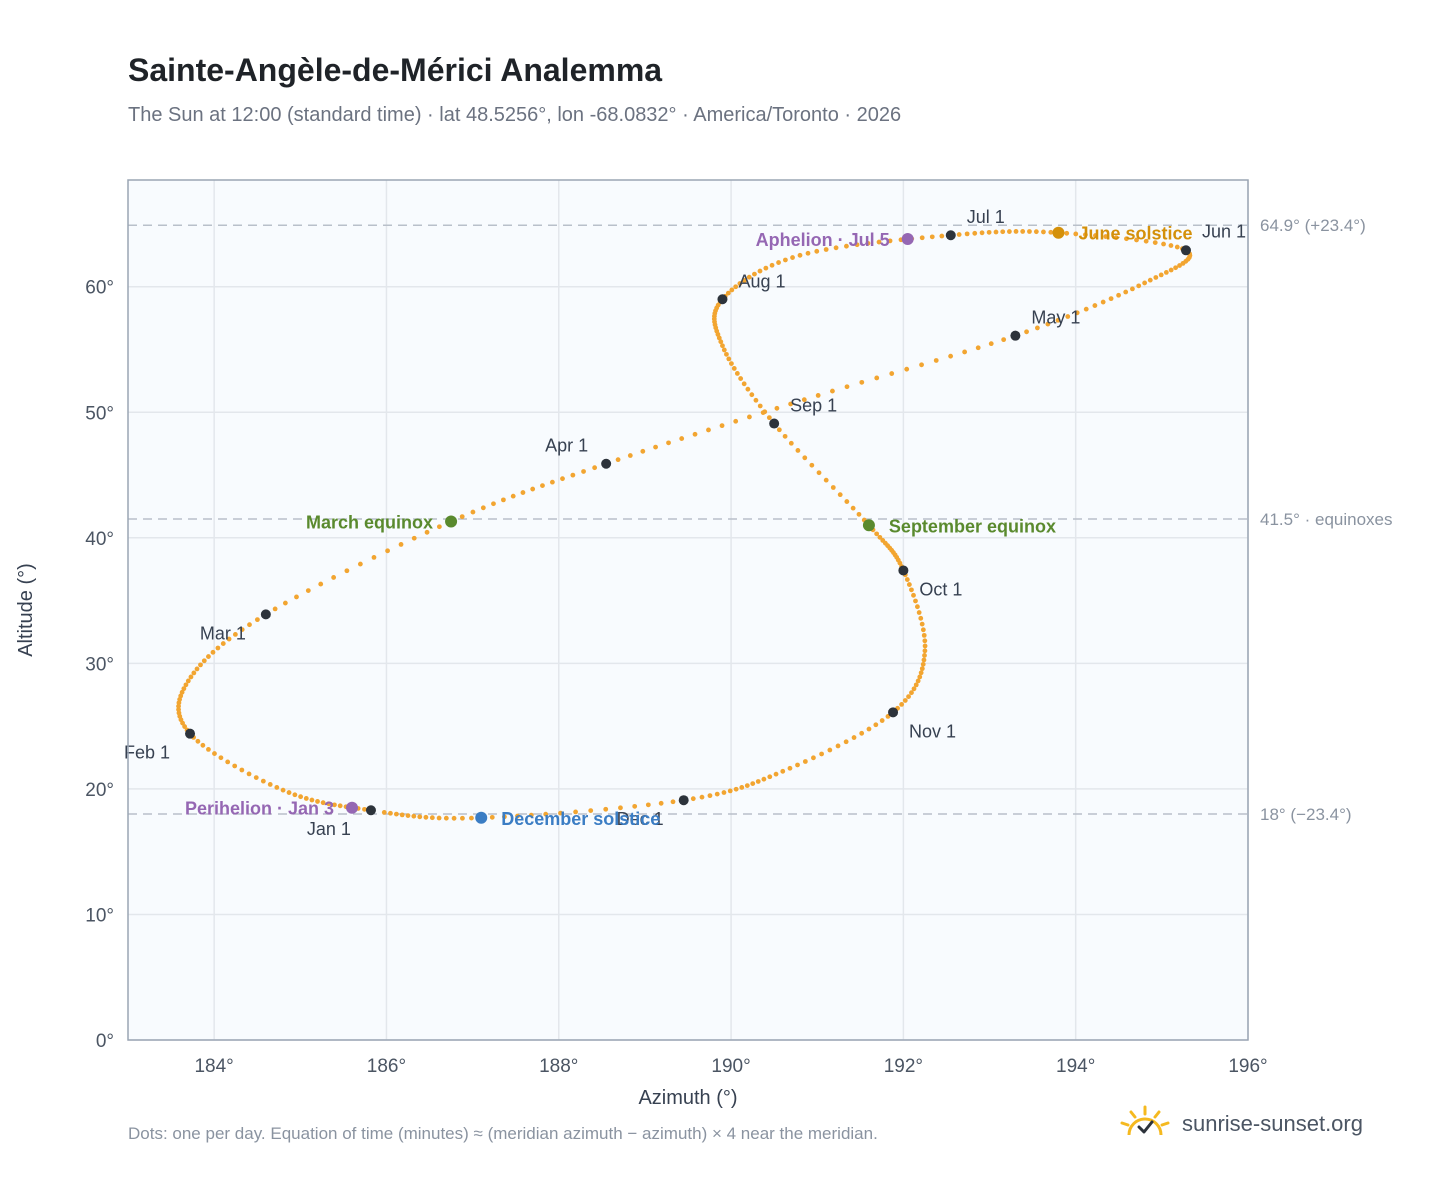 The height and width of the screenshot is (1188, 1448). Describe the element at coordinates (99, 539) in the screenshot. I see `y-tick-label: 40°` at that location.